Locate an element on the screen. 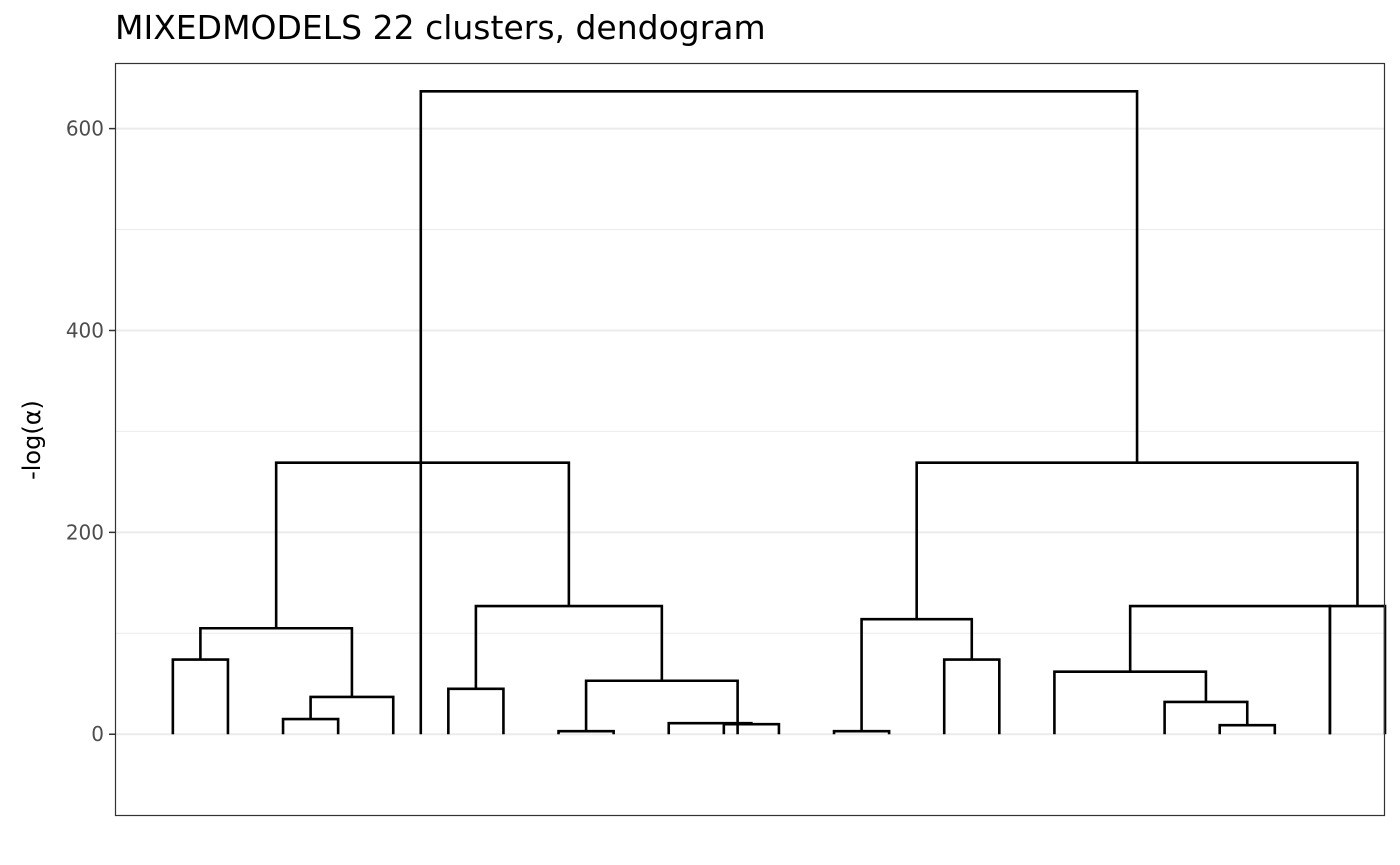 The height and width of the screenshot is (865, 1400). y-axis-title: -log(α) is located at coordinates (32, 440).